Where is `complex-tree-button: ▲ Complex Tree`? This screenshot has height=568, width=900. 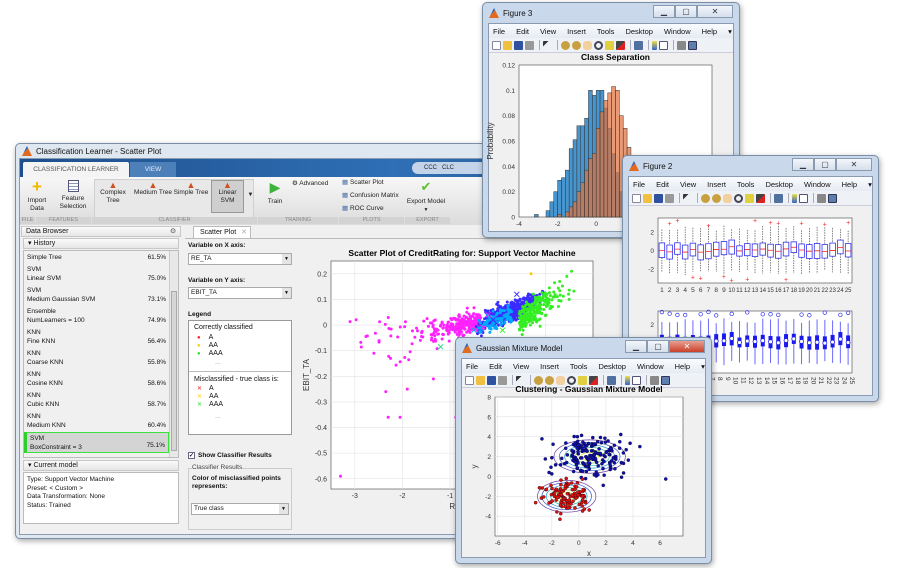
complex-tree-button: ▲ Complex Tree is located at coordinates (113, 193).